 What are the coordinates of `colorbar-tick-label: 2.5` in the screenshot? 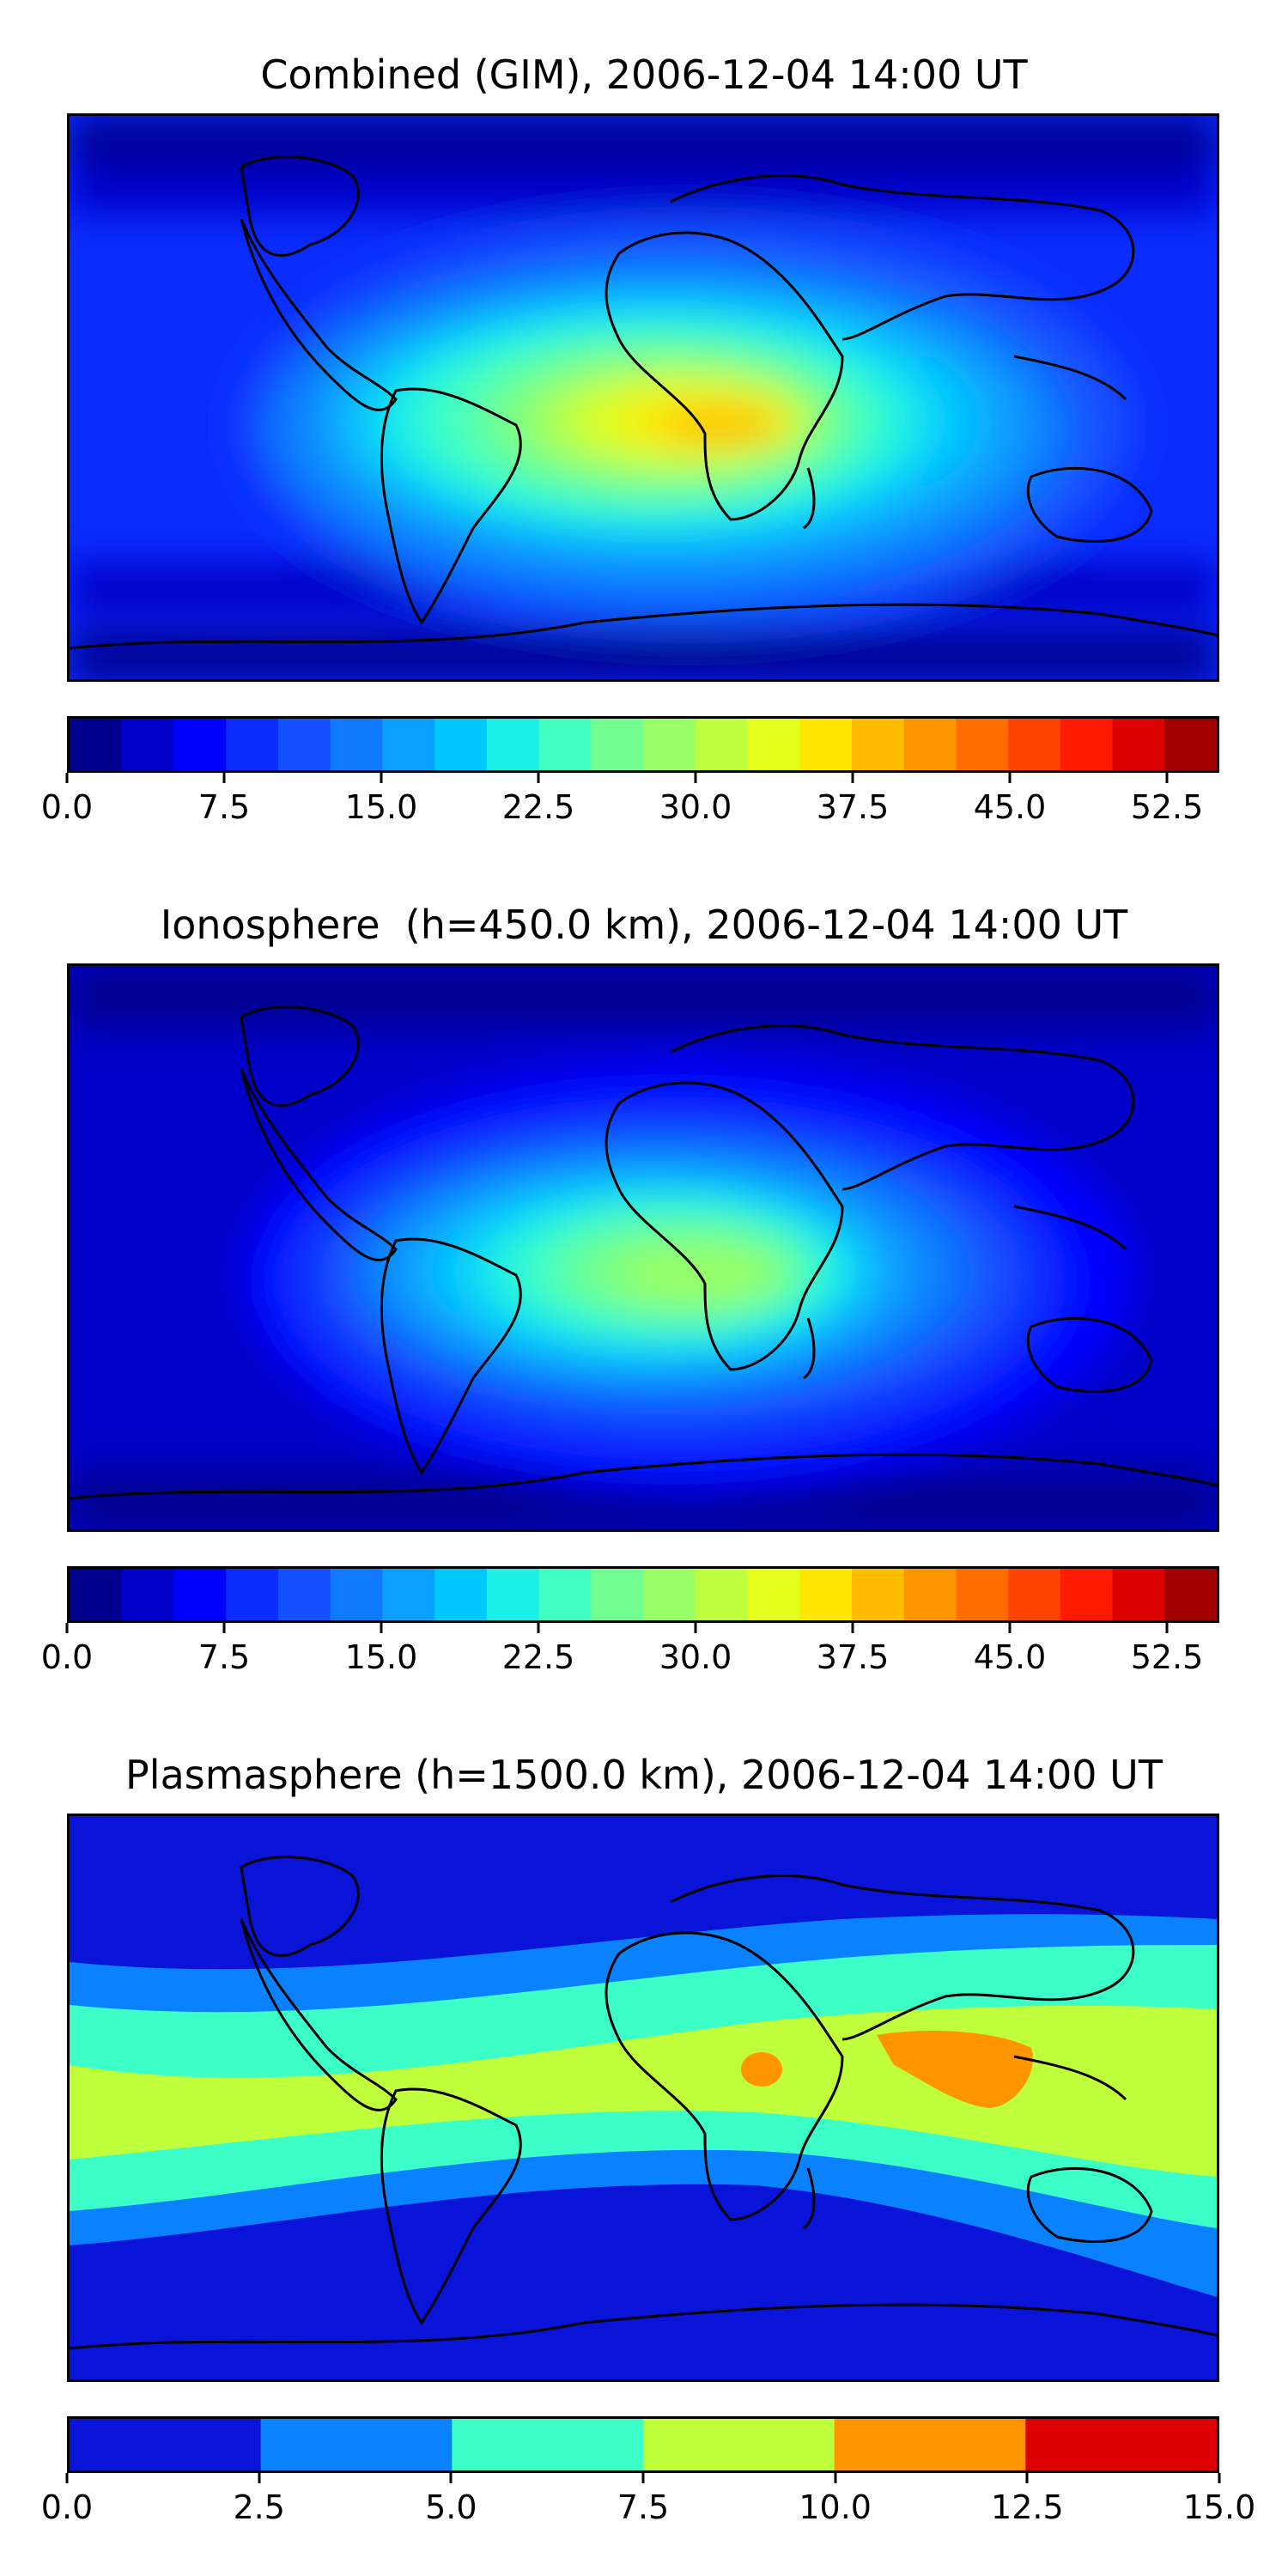 It's located at (259, 2507).